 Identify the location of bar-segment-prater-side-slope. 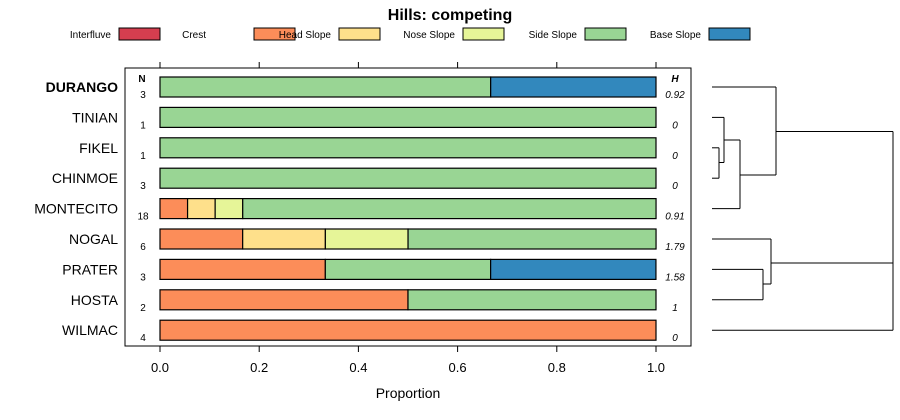
(408, 269).